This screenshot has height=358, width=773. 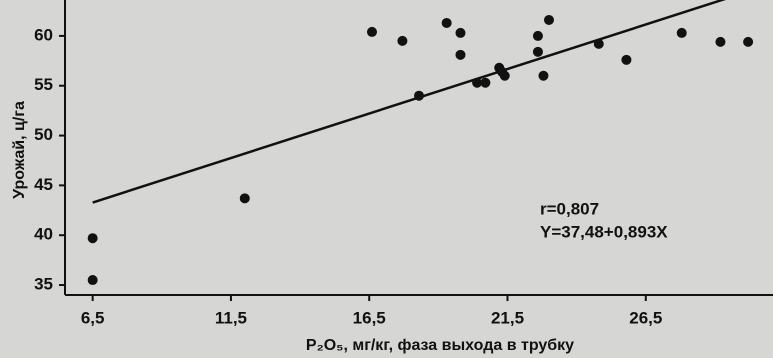 I want to click on y-tick-label: 45, so click(x=43, y=184).